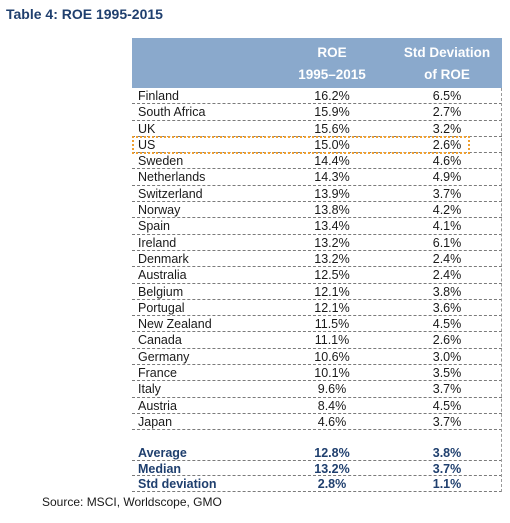  What do you see at coordinates (447, 340) in the screenshot?
I see `cell-std: 2.6%` at bounding box center [447, 340].